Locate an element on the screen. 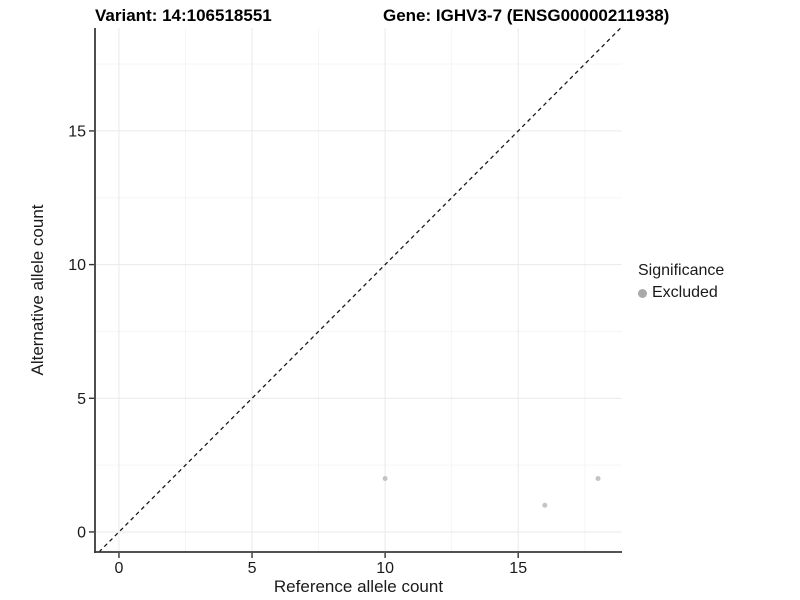 The image size is (800, 600). y-tick-label: 0 is located at coordinates (81, 532).